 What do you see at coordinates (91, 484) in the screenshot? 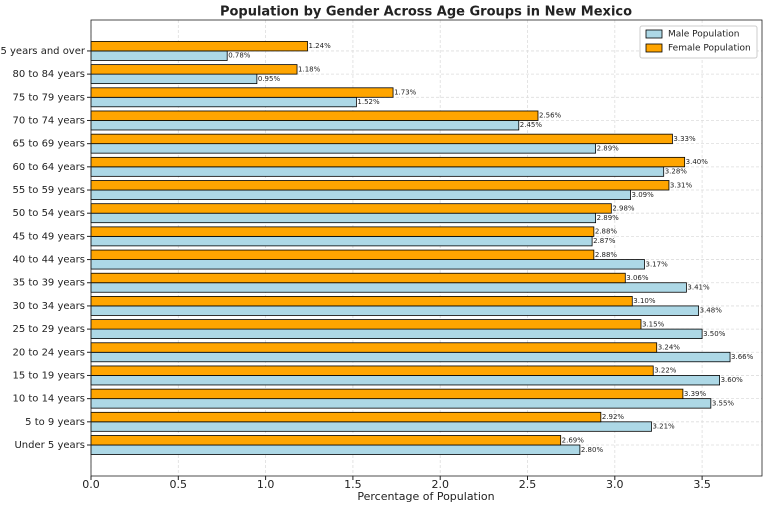
I see `x-tick-label: 0.0` at bounding box center [91, 484].